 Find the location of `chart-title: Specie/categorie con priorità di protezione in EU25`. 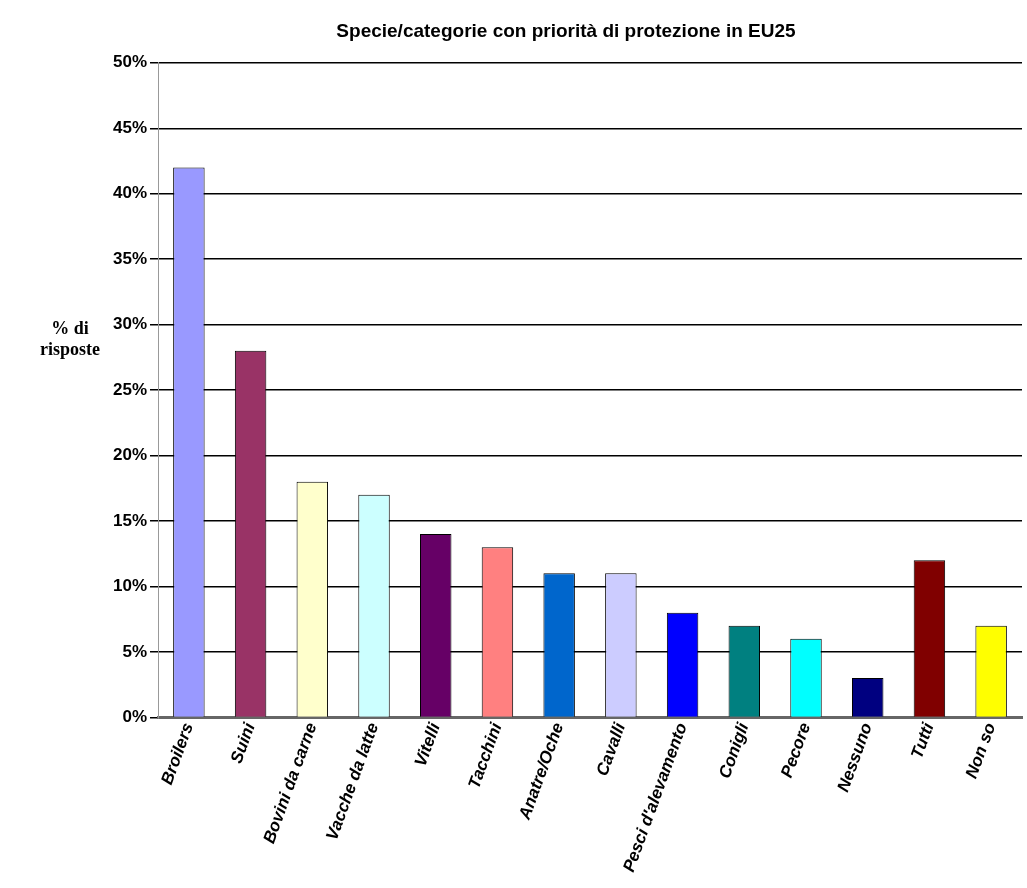

chart-title: Specie/categorie con priorità di protezione in EU25 is located at coordinates (566, 30).